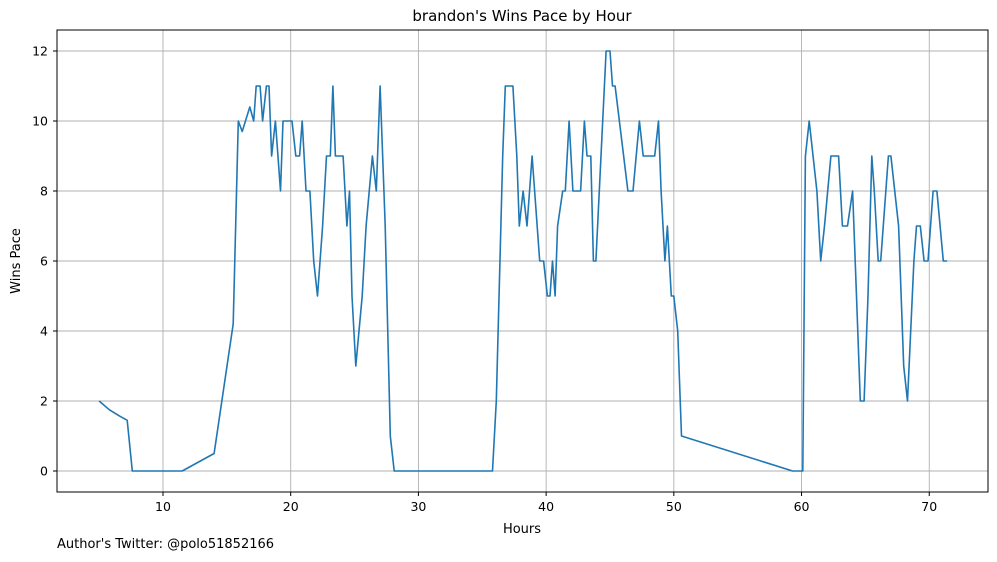 The width and height of the screenshot is (997, 562). Describe the element at coordinates (166, 544) in the screenshot. I see `author-twitter-credit: Author's Twitter: @polo51852166` at that location.